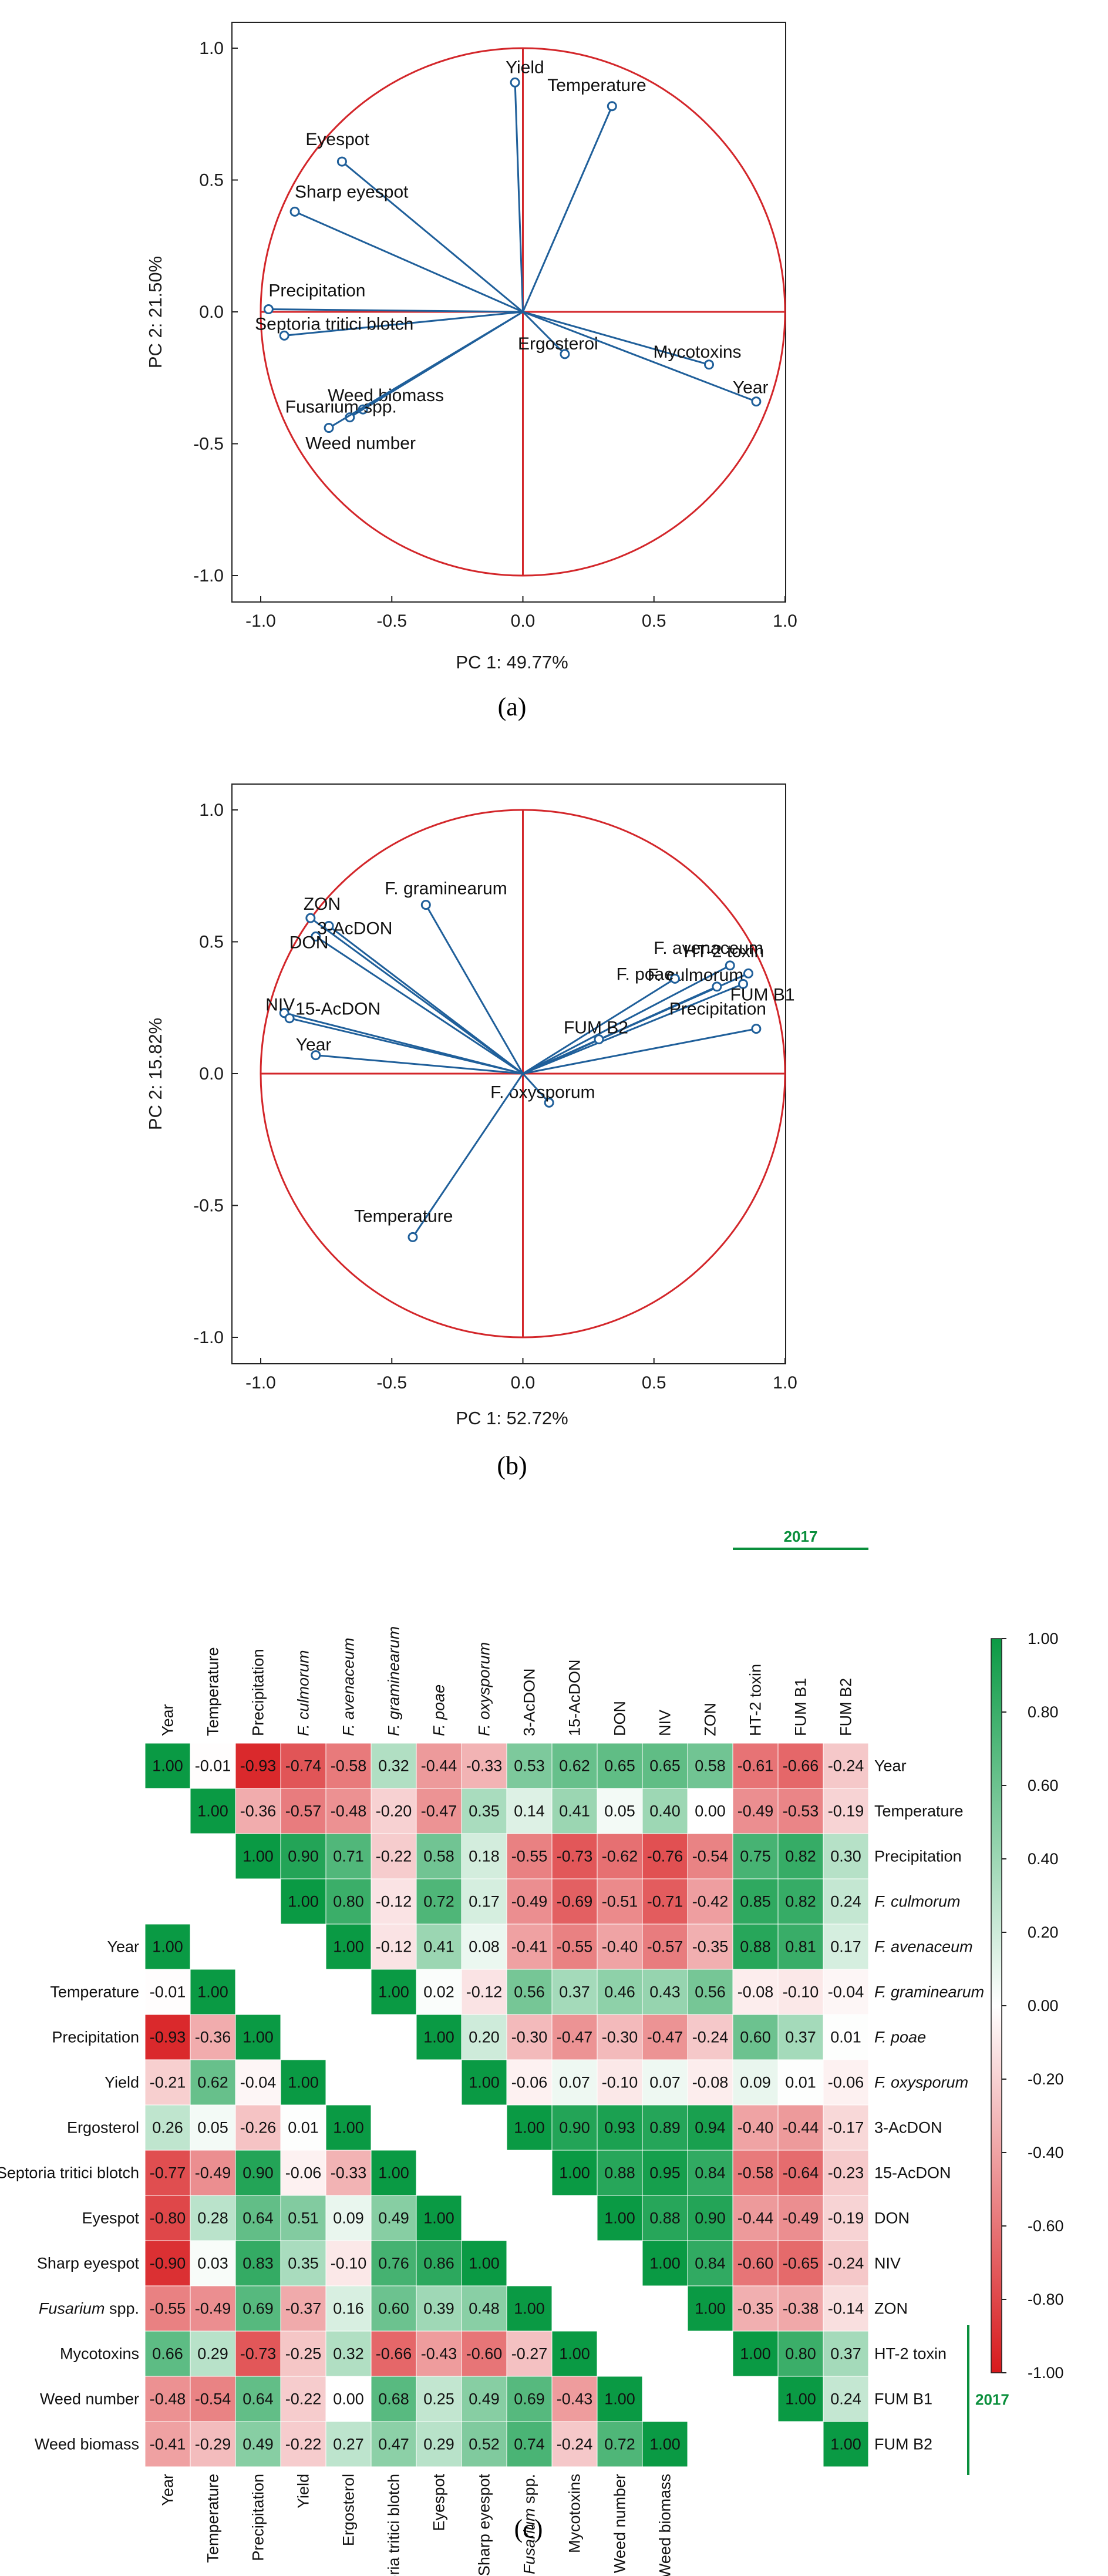 This screenshot has height=2576, width=1108. What do you see at coordinates (529, 2354) in the screenshot?
I see `cell-value: -0.27` at bounding box center [529, 2354].